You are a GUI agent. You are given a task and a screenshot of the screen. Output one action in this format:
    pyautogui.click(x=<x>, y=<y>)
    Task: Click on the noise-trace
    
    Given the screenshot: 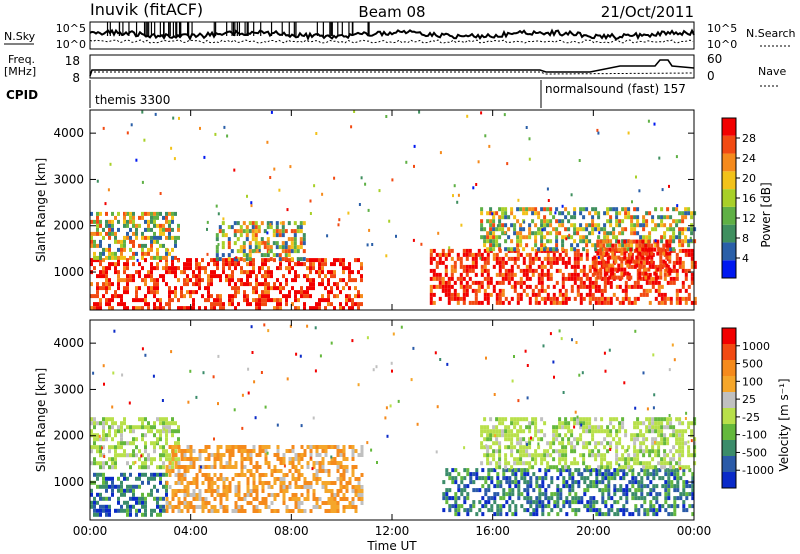 What is the action you would take?
    pyautogui.click(x=392, y=33)
    